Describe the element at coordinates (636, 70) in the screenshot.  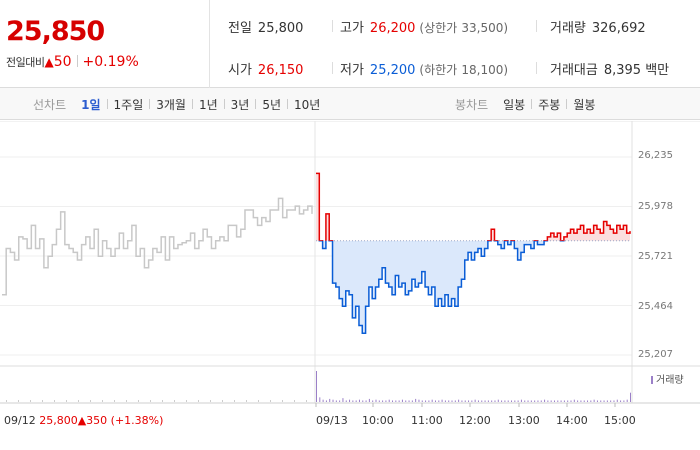
I see `stat-value: 8,395 백만` at that location.